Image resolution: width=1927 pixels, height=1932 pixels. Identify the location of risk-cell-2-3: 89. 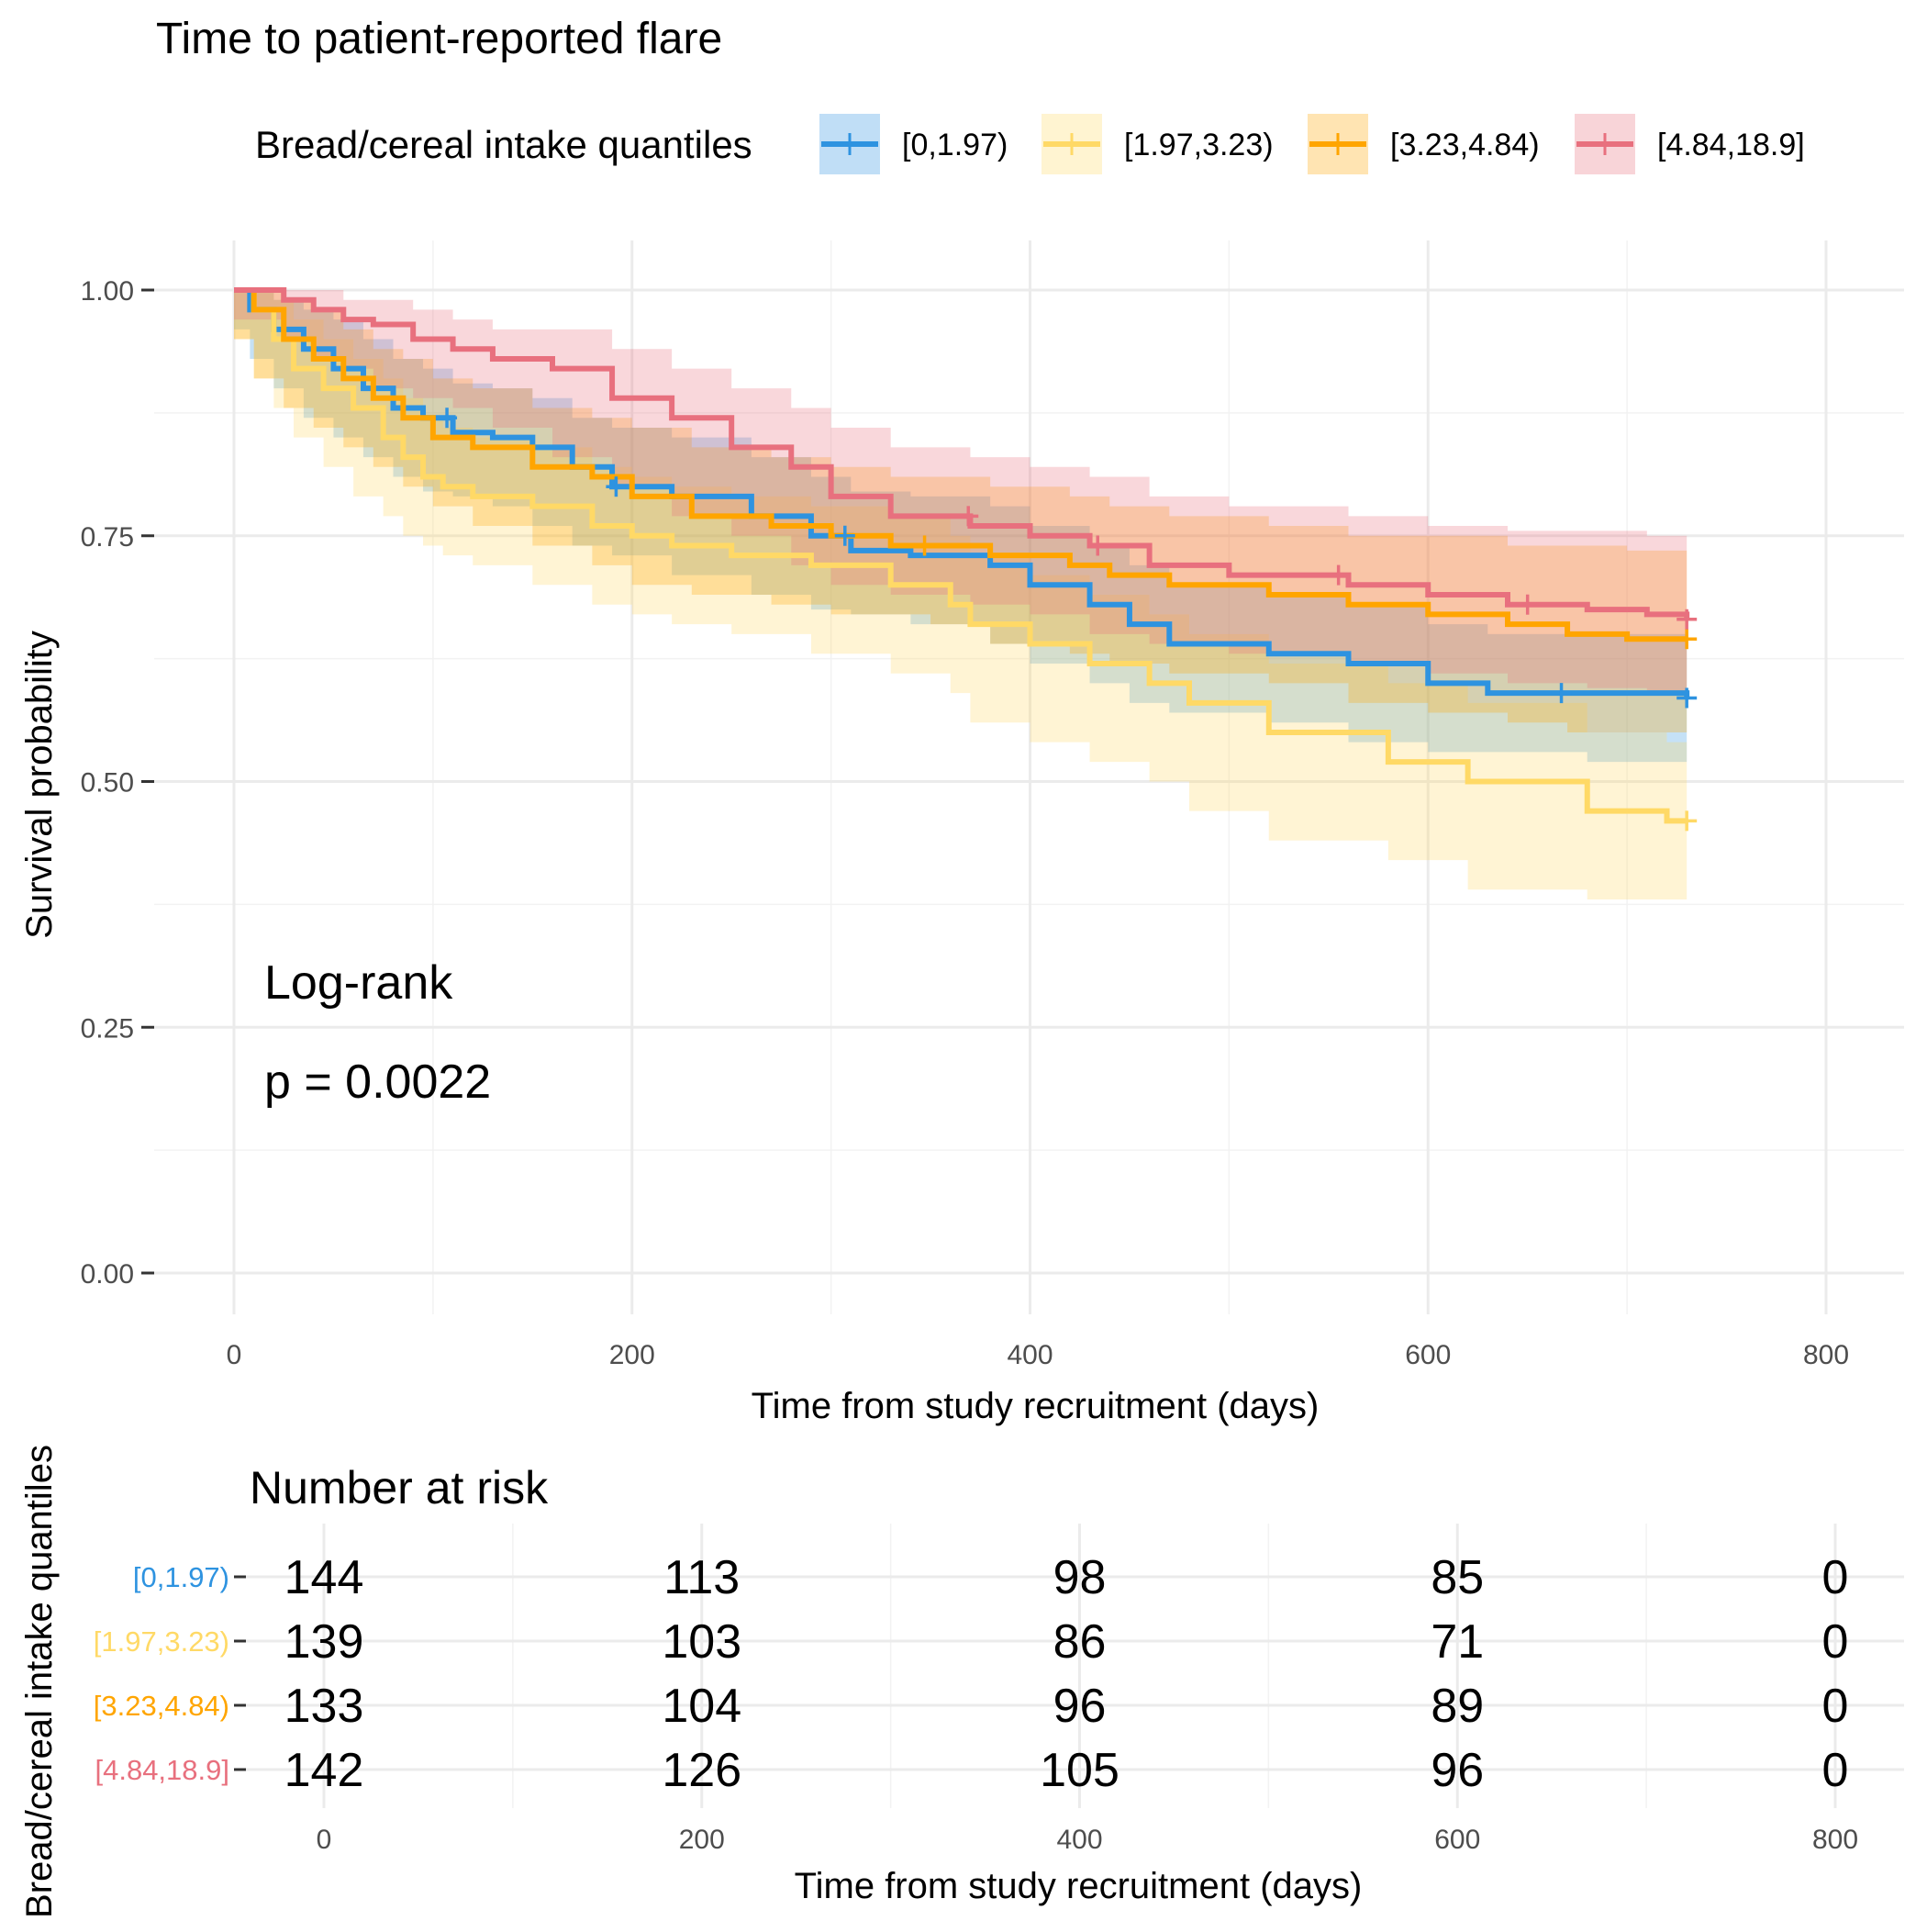
(1457, 1706).